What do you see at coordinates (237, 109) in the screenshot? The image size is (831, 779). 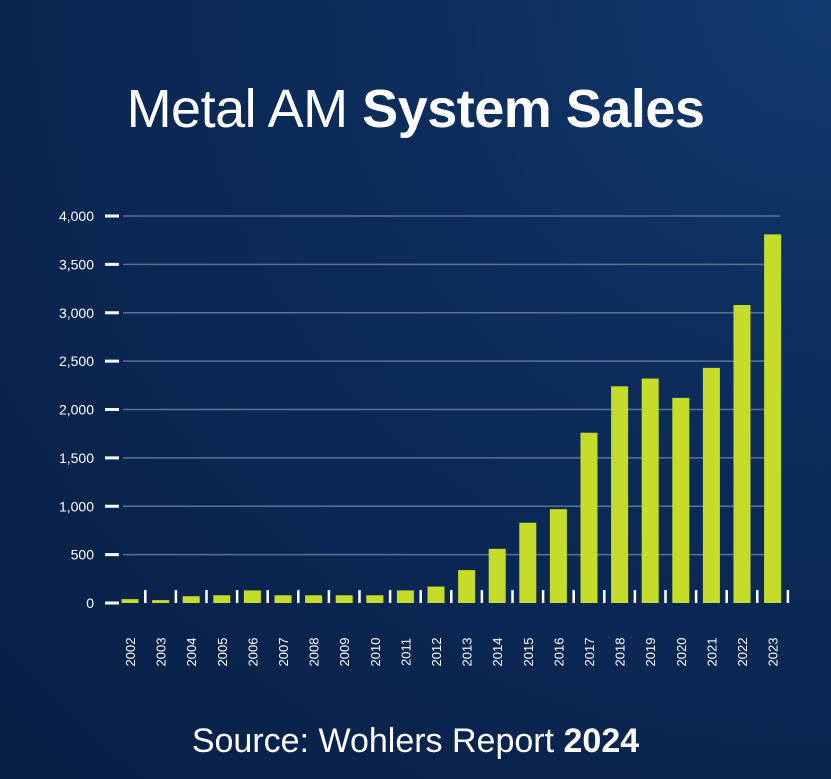 I see `title-light: Metal AM` at bounding box center [237, 109].